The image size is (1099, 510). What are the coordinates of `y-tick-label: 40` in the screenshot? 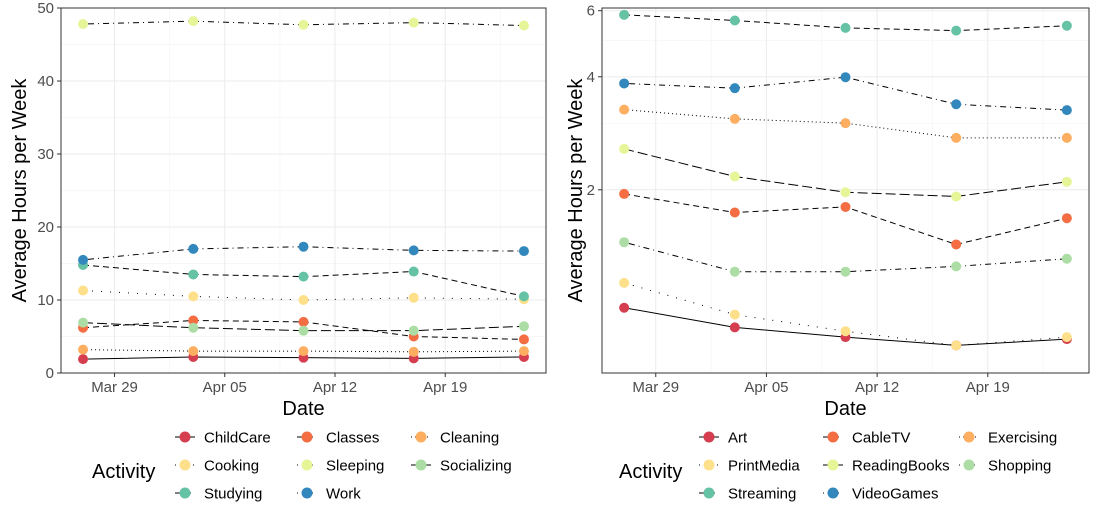 It's located at (45, 81).